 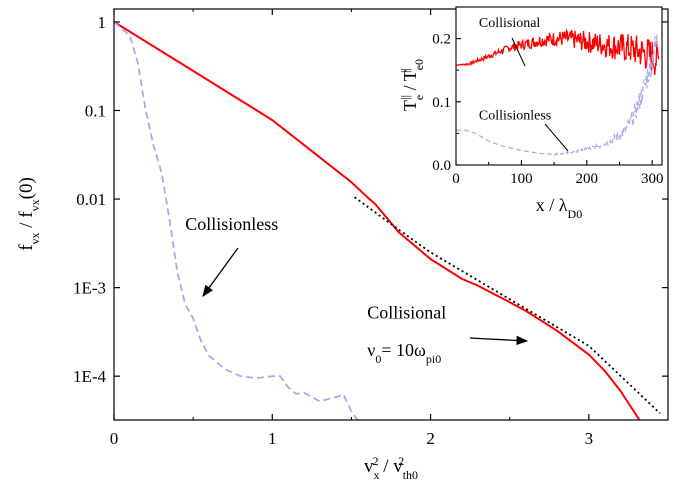 I want to click on main-y-tick-label: 1E-4, so click(x=90, y=376).